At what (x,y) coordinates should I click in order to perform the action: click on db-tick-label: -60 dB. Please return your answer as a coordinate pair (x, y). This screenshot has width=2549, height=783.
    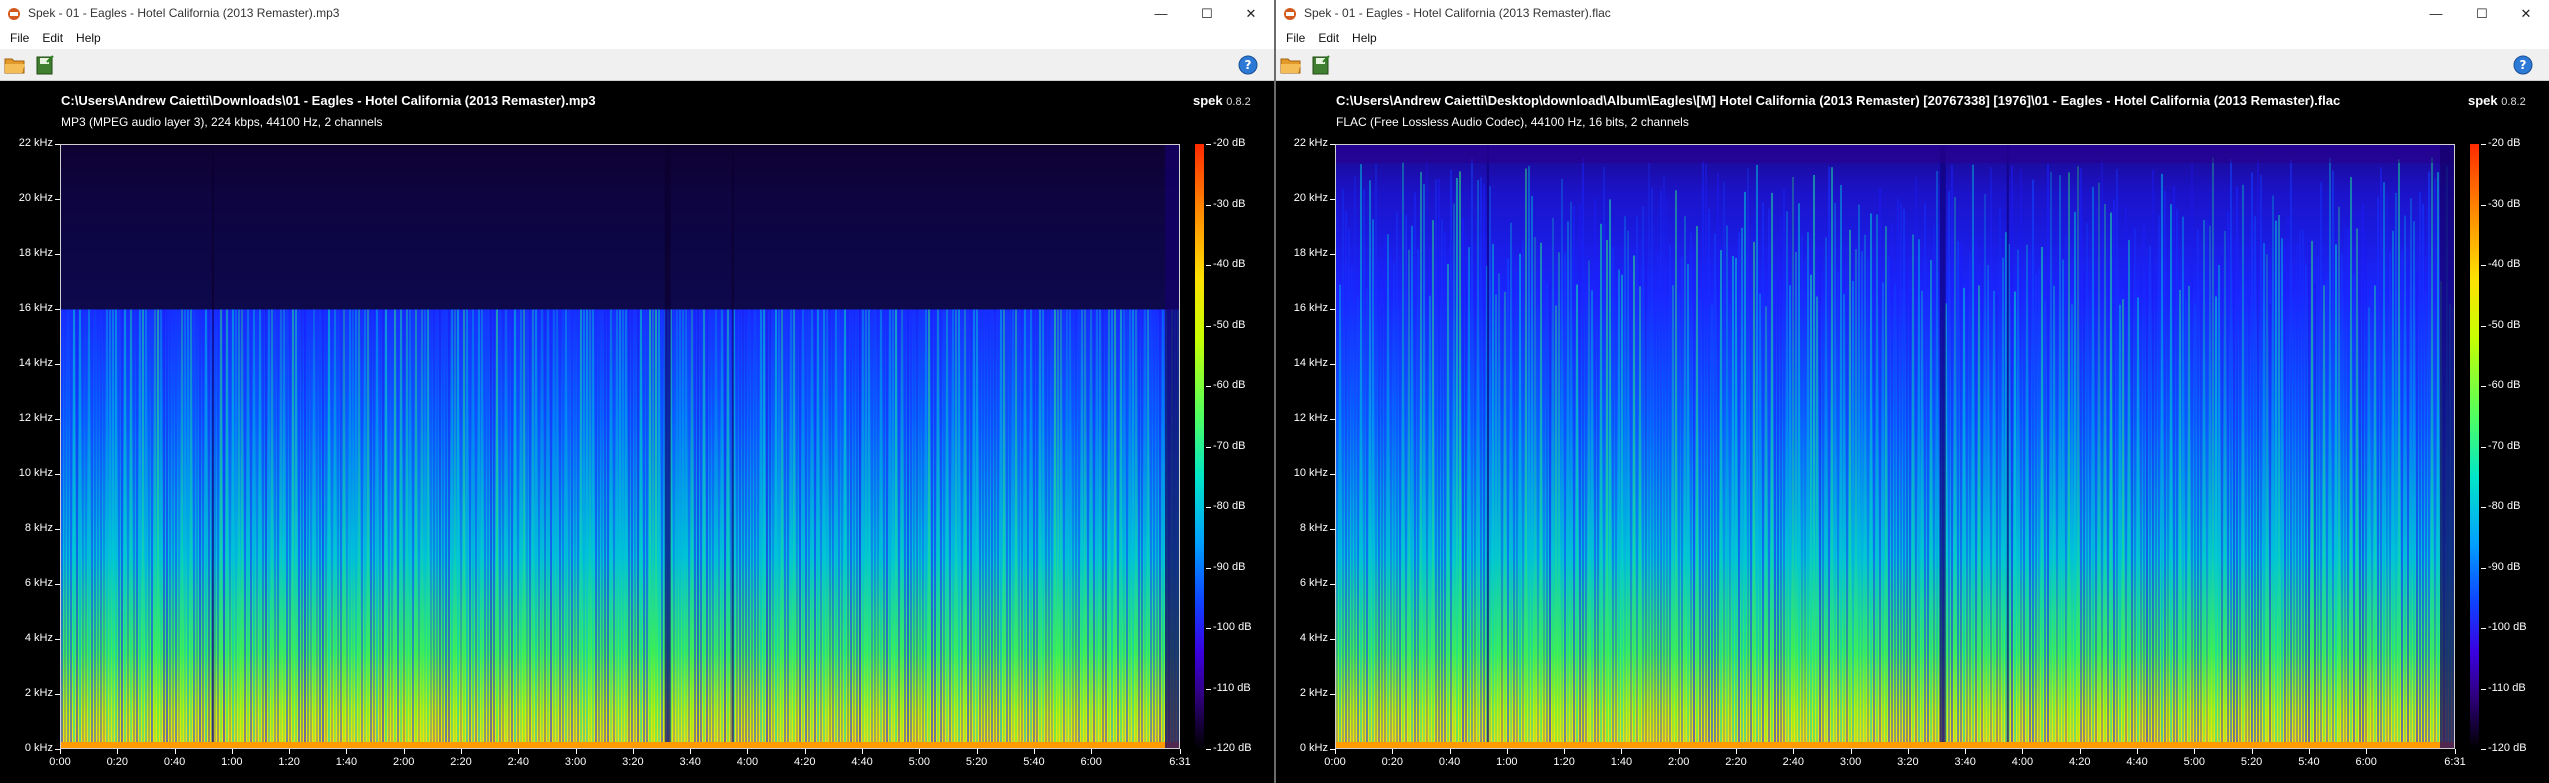
    Looking at the image, I should click on (1229, 385).